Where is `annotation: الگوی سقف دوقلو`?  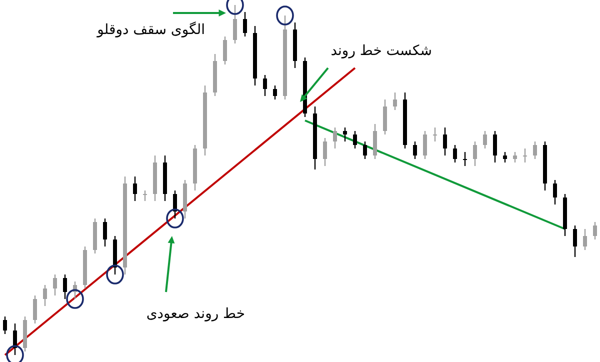
annotation: الگوی سقف دوقلو is located at coordinates (150, 29).